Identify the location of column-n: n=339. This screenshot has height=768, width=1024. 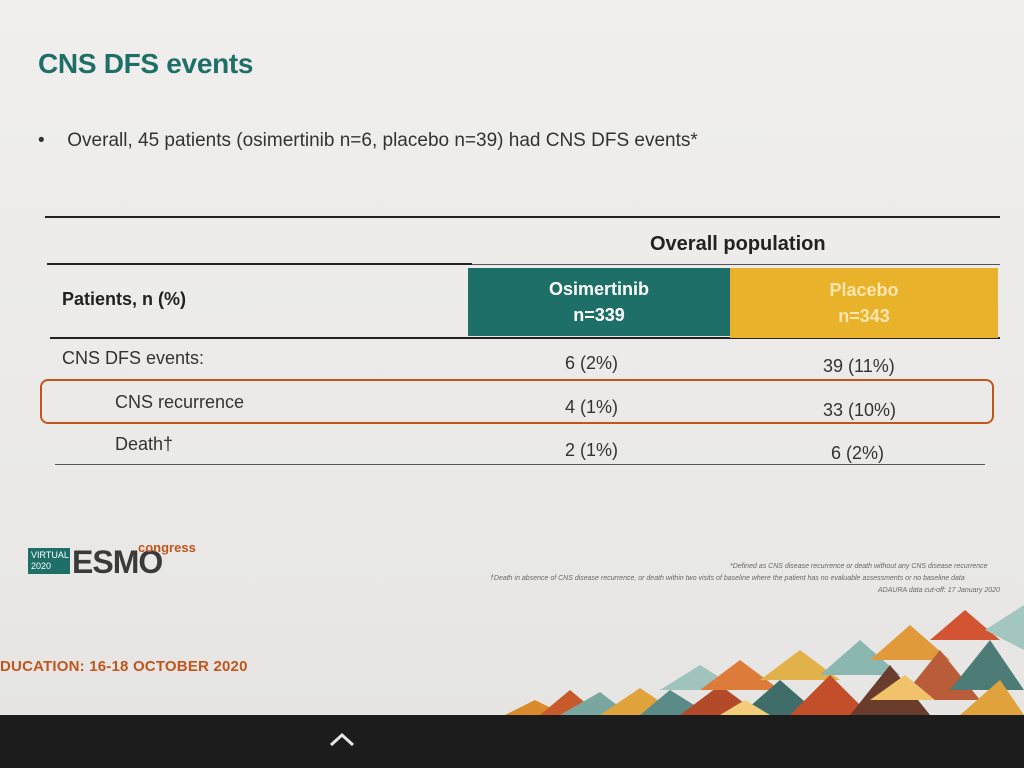
(599, 315).